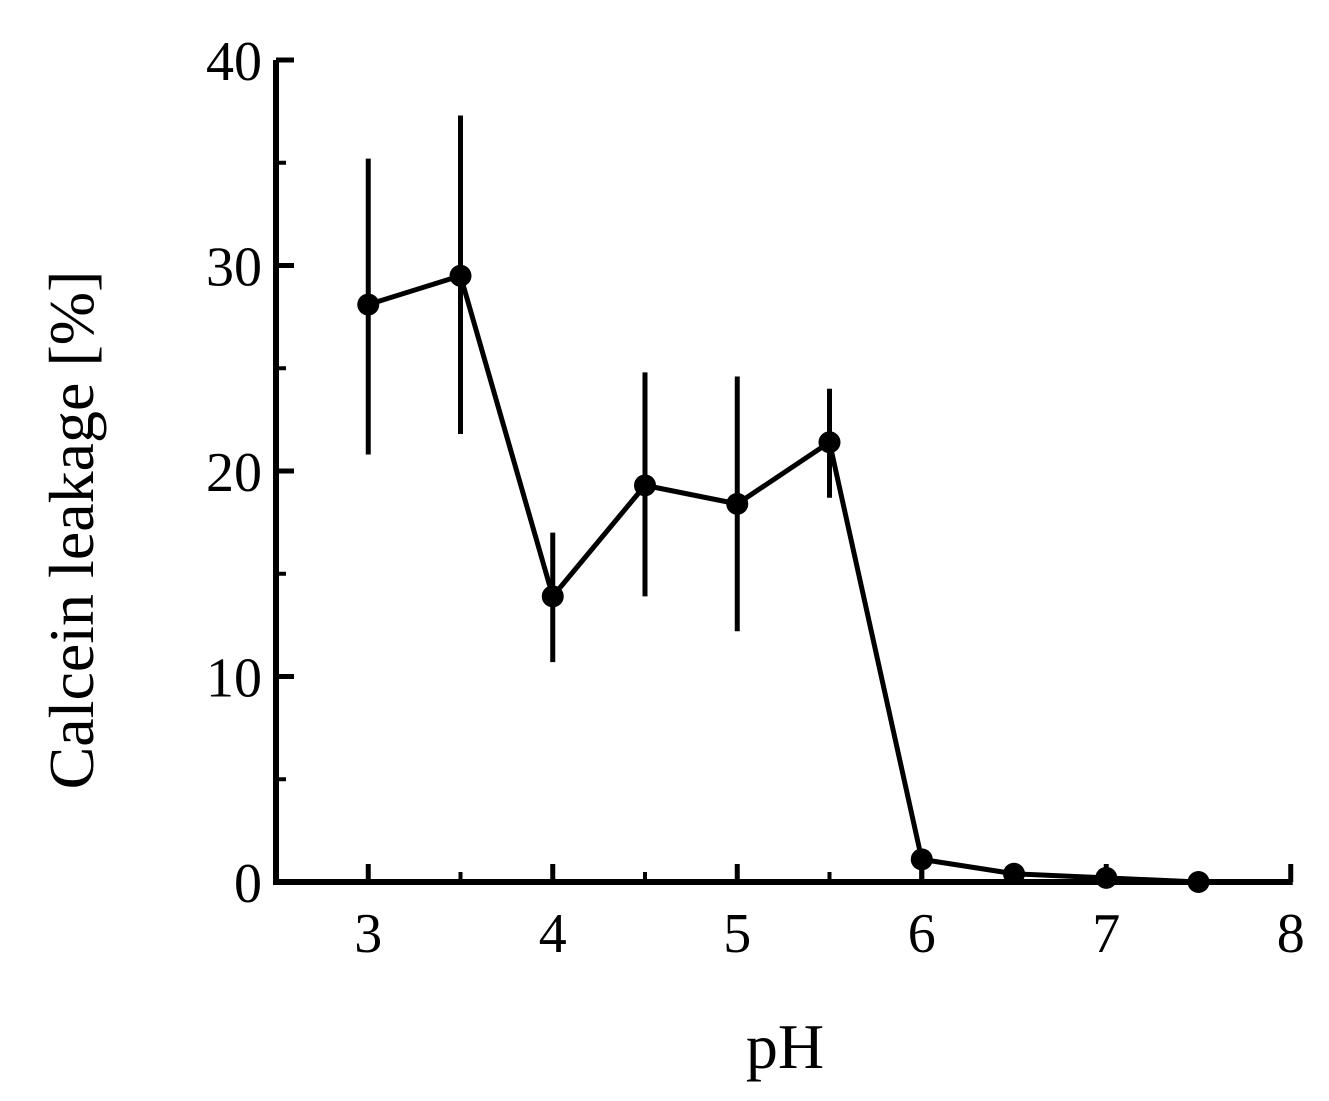  What do you see at coordinates (785, 1046) in the screenshot?
I see `x-axis-title: pH` at bounding box center [785, 1046].